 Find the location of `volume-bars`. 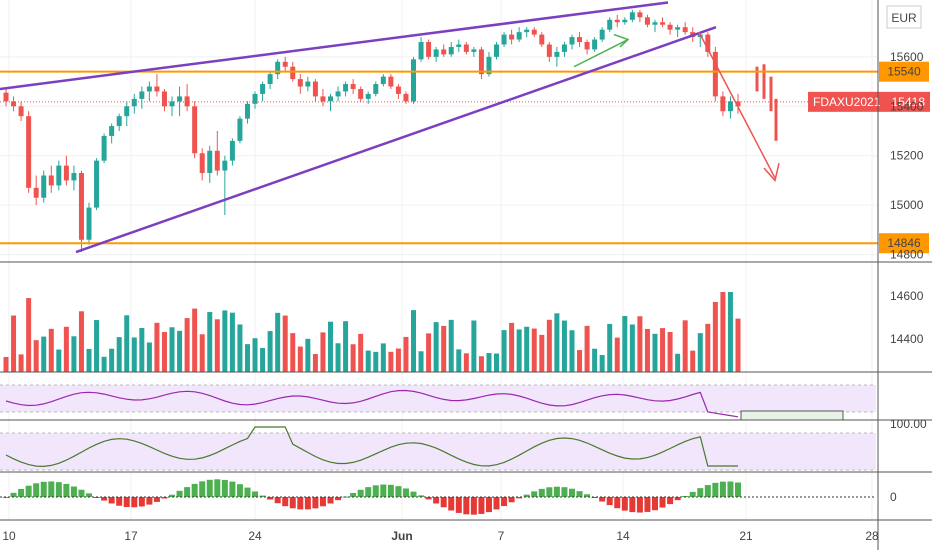

volume-bars is located at coordinates (372, 332).